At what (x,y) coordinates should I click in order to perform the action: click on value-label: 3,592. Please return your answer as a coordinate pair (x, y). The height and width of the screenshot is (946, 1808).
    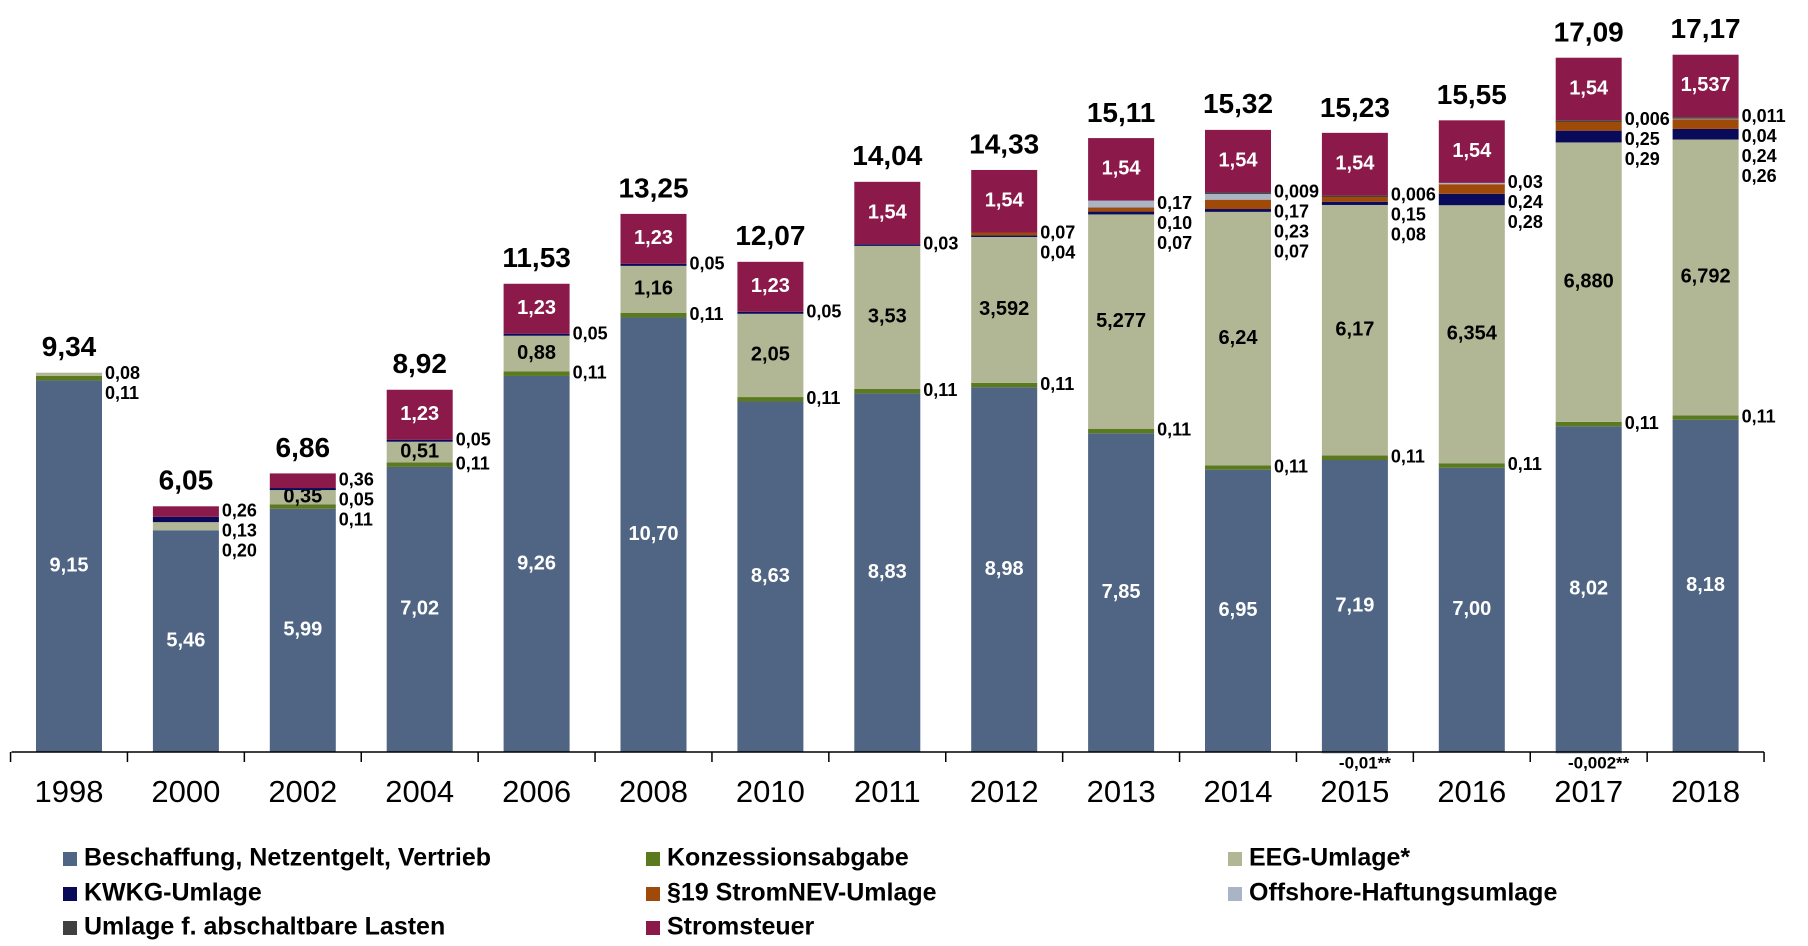
    Looking at the image, I should click on (1004, 309).